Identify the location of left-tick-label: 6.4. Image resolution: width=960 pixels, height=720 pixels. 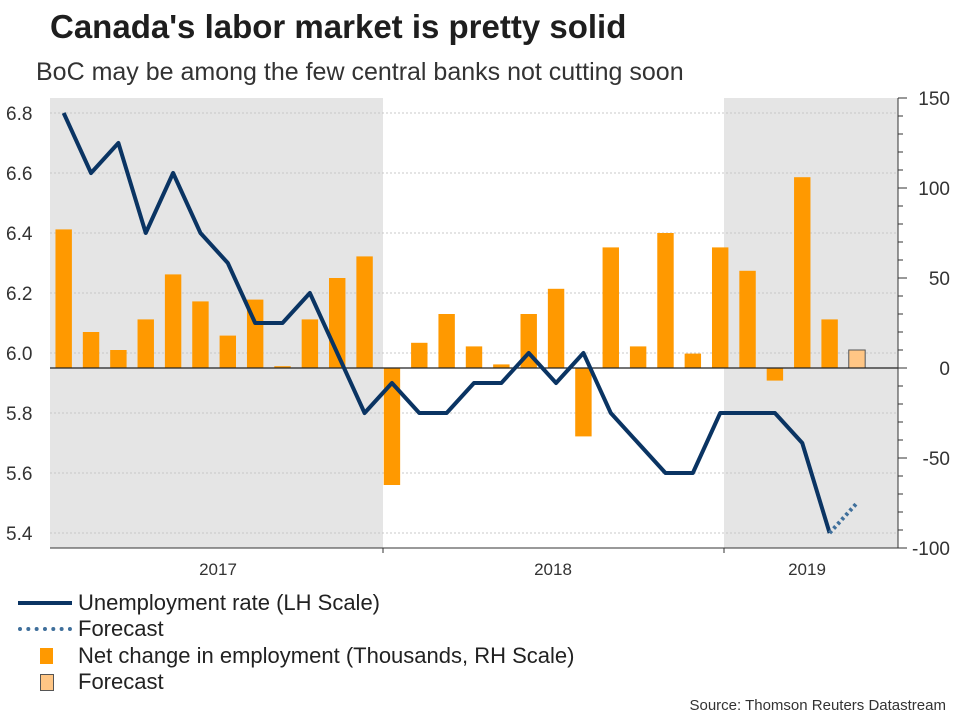
(19, 234).